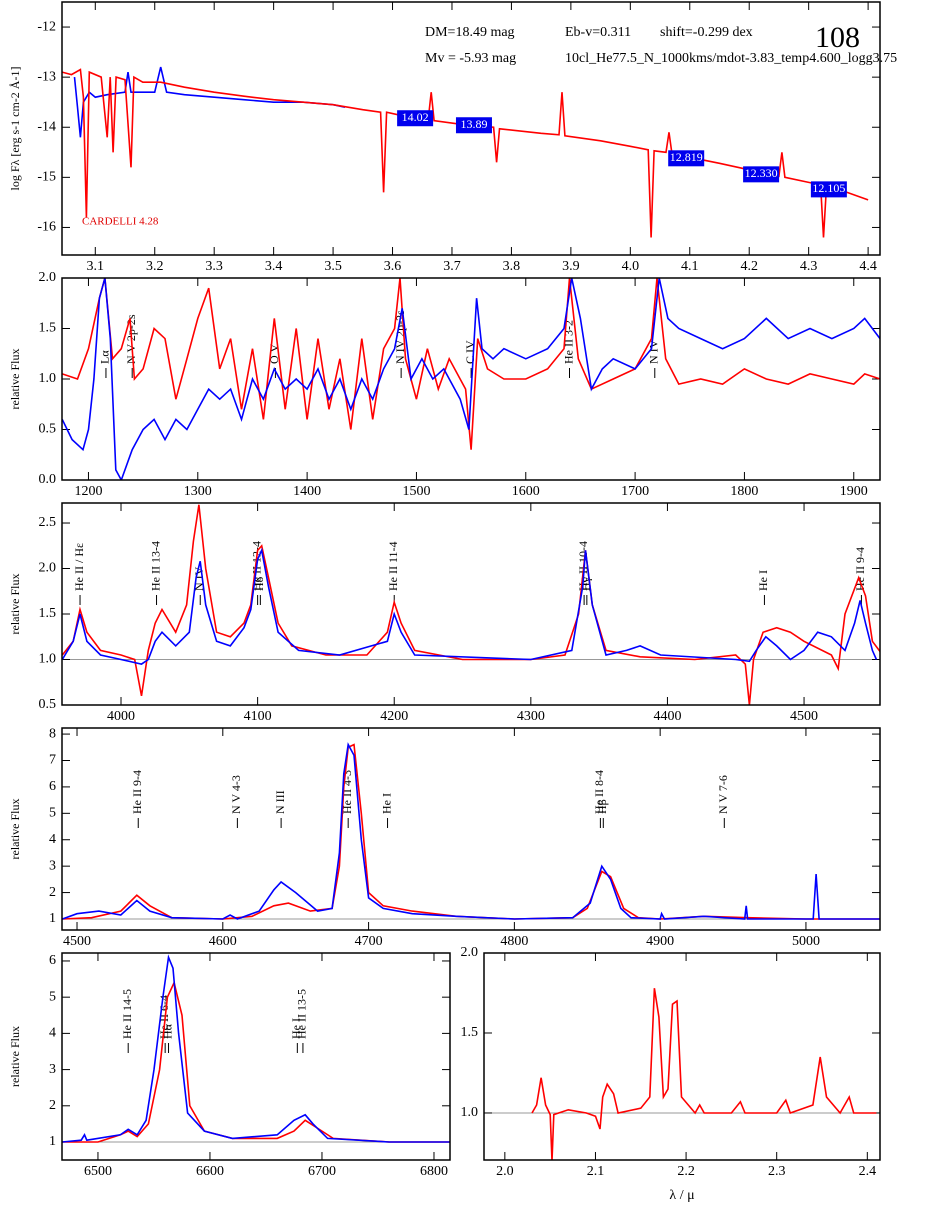 The image size is (926, 1209). I want to click on x-tick-label: 3.7, so click(452, 266).